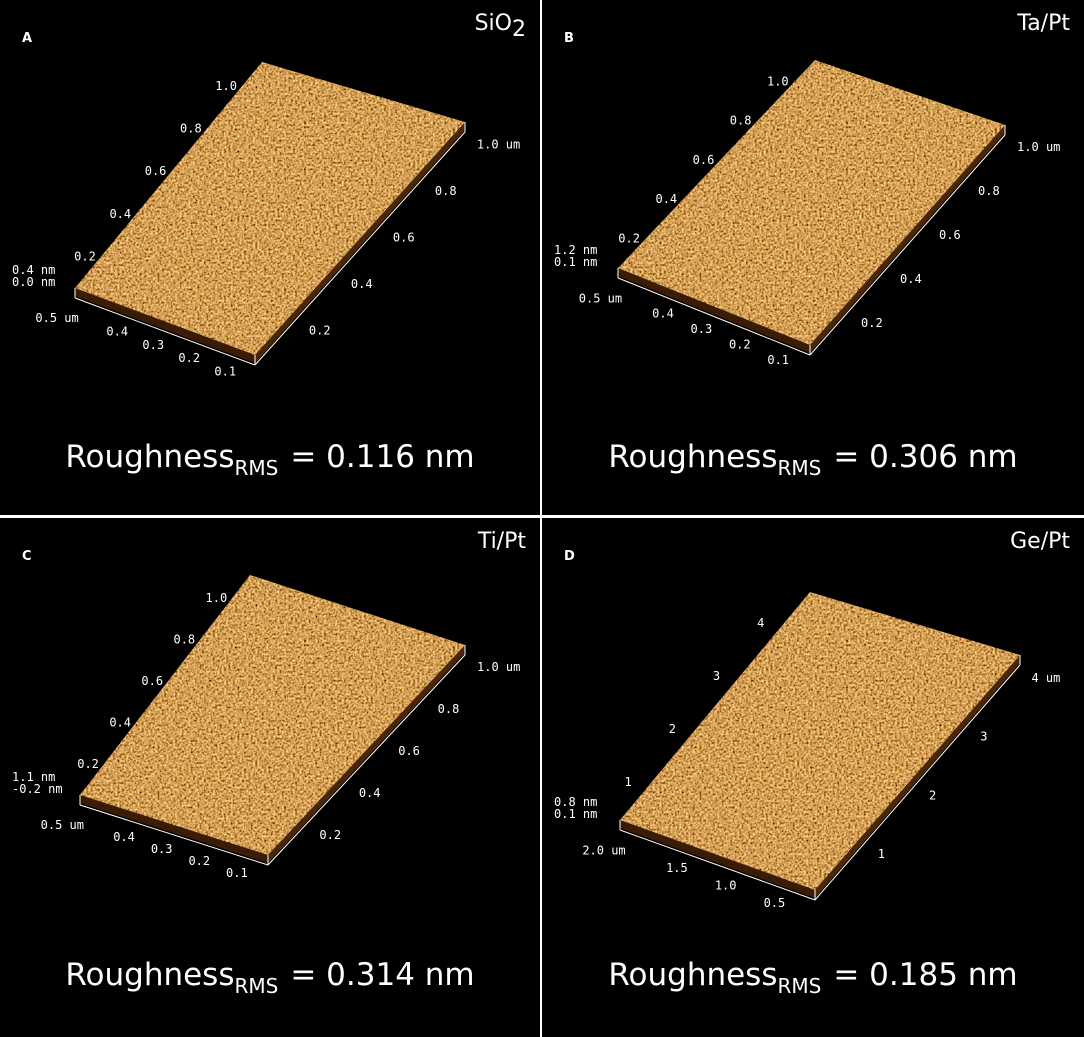  What do you see at coordinates (269, 977) in the screenshot?
I see `roughness-label: RoughnessRMS = 0.314 nm` at bounding box center [269, 977].